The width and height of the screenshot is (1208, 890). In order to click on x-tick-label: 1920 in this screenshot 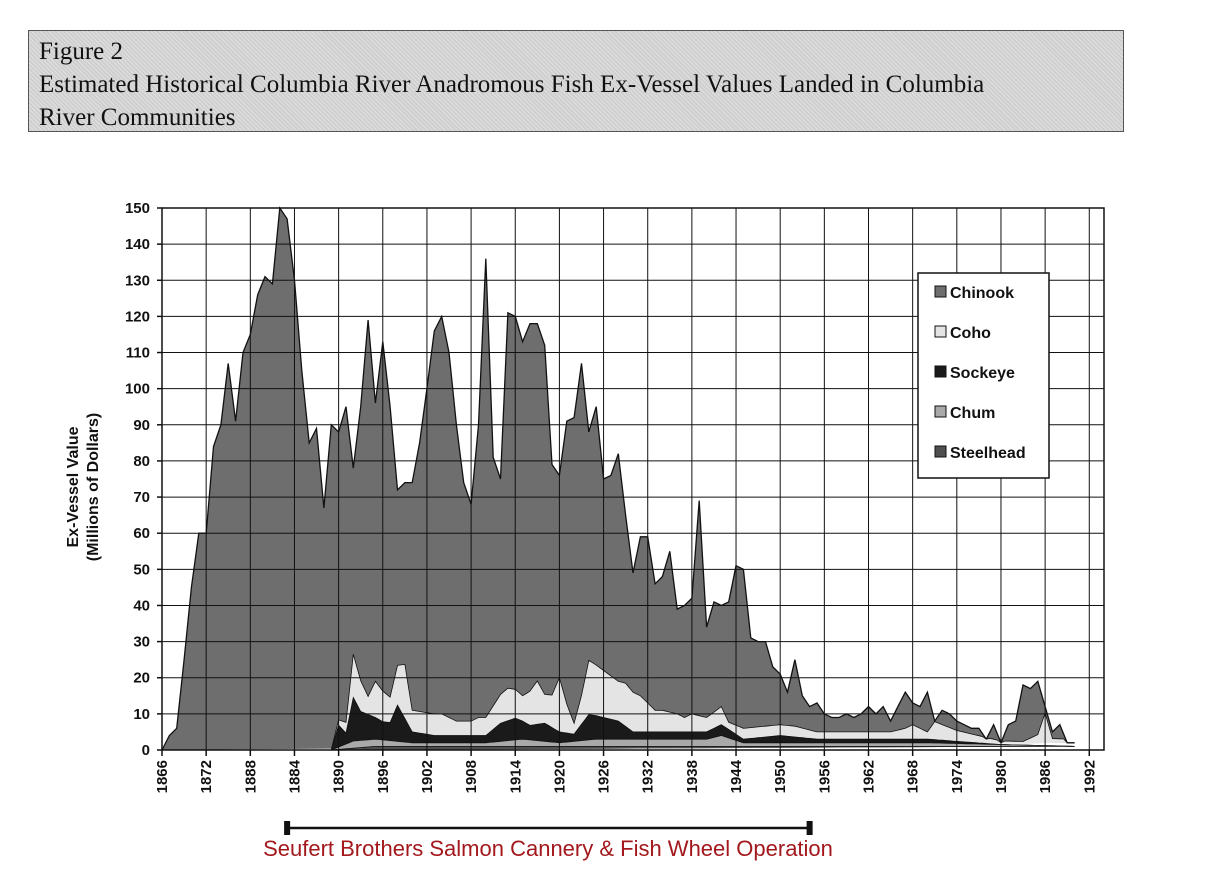, I will do `click(559, 776)`.